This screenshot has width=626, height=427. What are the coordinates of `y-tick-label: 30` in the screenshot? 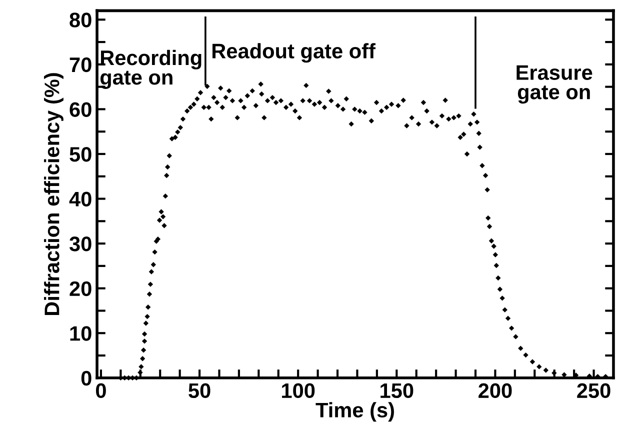 It's located at (80, 244).